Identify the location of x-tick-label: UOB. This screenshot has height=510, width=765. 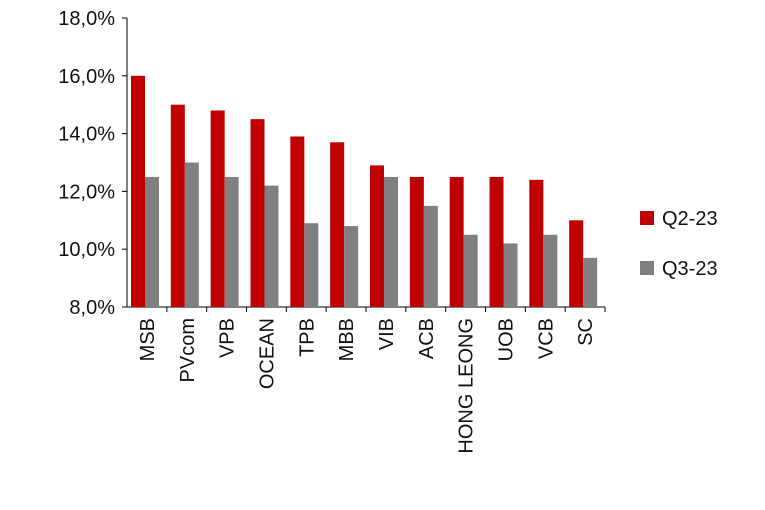
(506, 339).